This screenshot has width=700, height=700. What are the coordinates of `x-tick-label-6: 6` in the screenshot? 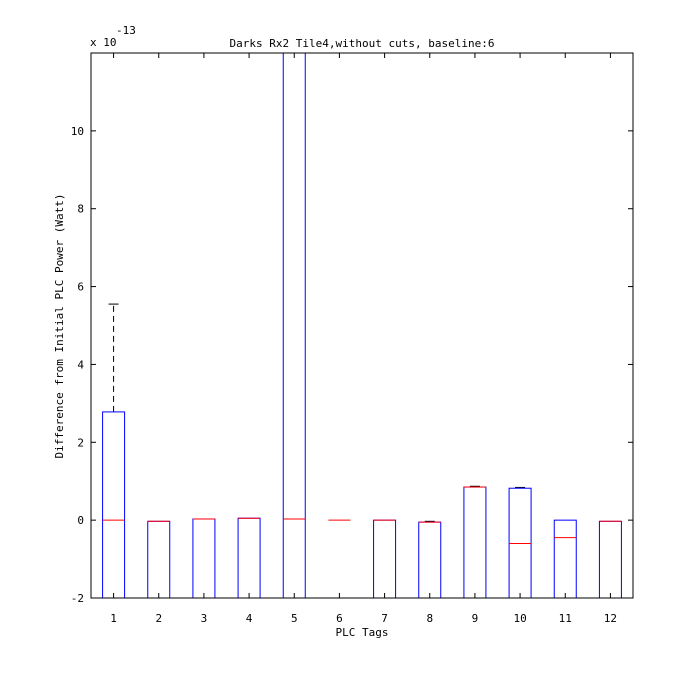 It's located at (339, 618).